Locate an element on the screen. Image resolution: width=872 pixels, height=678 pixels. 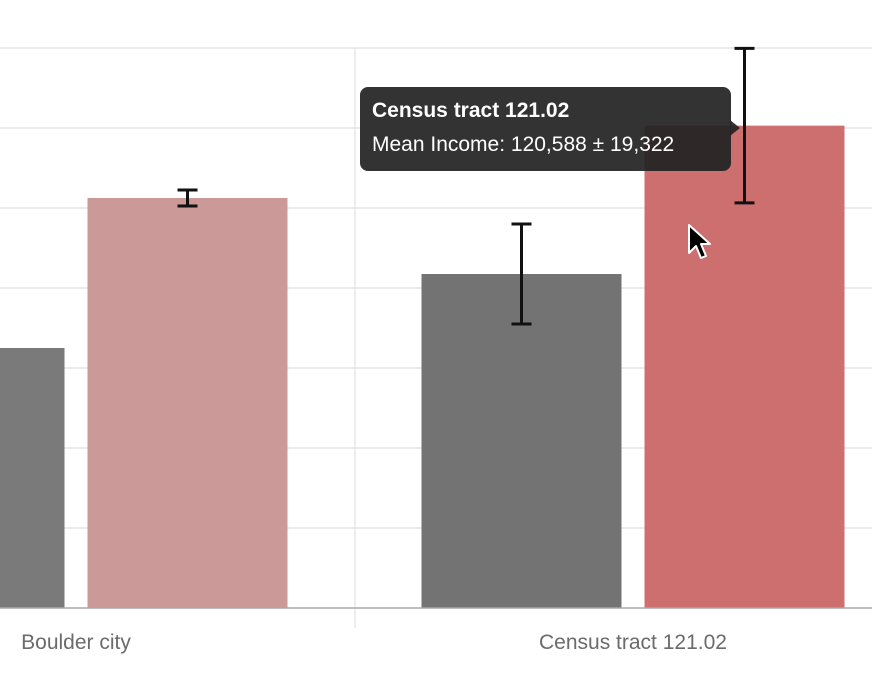
bar-series2-cat1 is located at coordinates (187, 403).